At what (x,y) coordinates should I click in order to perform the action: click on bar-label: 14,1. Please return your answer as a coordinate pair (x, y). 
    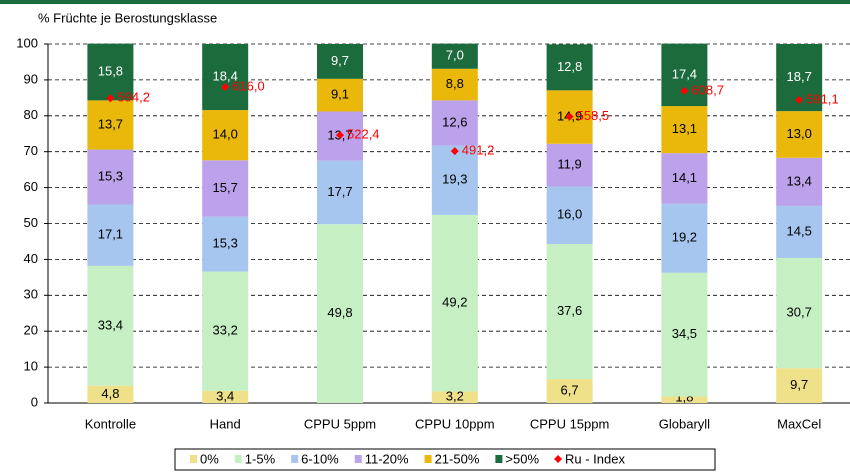
    Looking at the image, I should click on (684, 177).